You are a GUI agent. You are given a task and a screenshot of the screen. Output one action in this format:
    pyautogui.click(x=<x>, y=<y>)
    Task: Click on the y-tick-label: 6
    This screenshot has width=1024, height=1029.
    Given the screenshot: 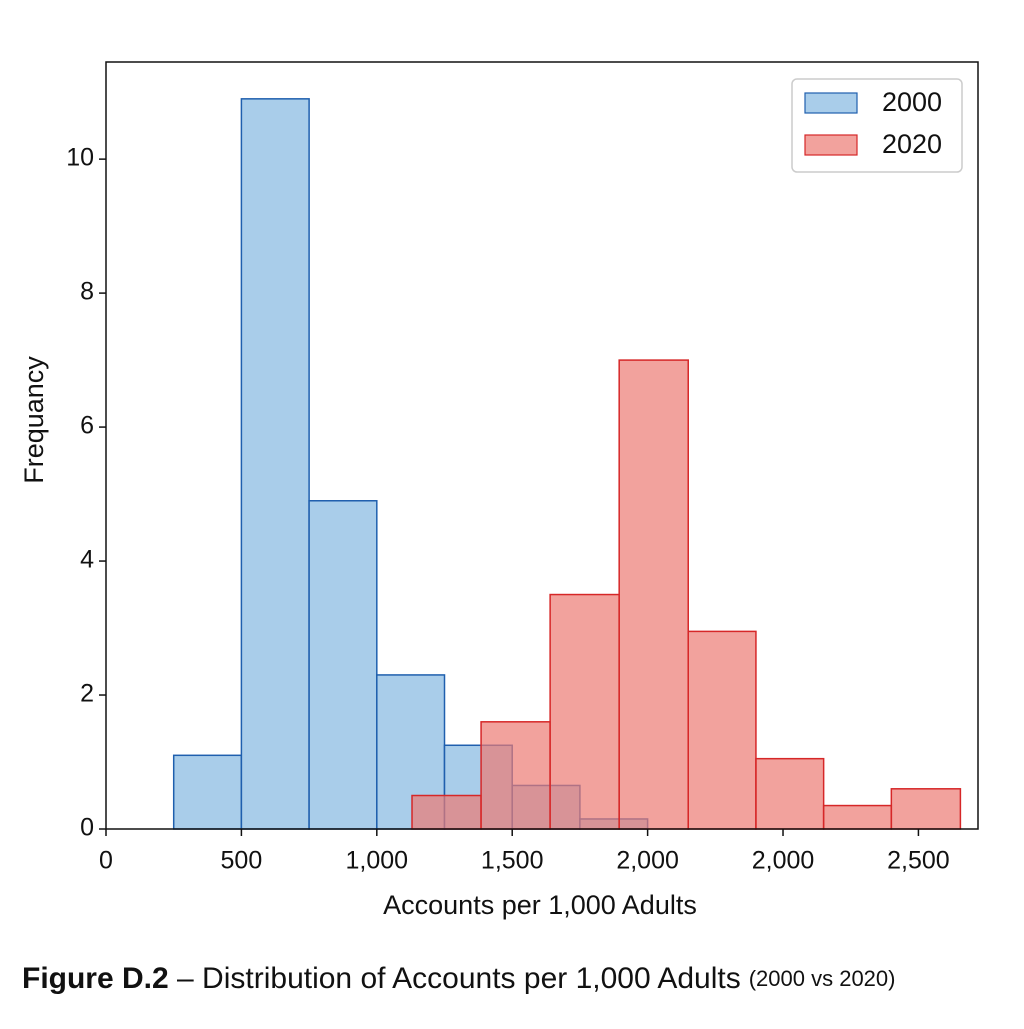 What is the action you would take?
    pyautogui.click(x=87, y=426)
    